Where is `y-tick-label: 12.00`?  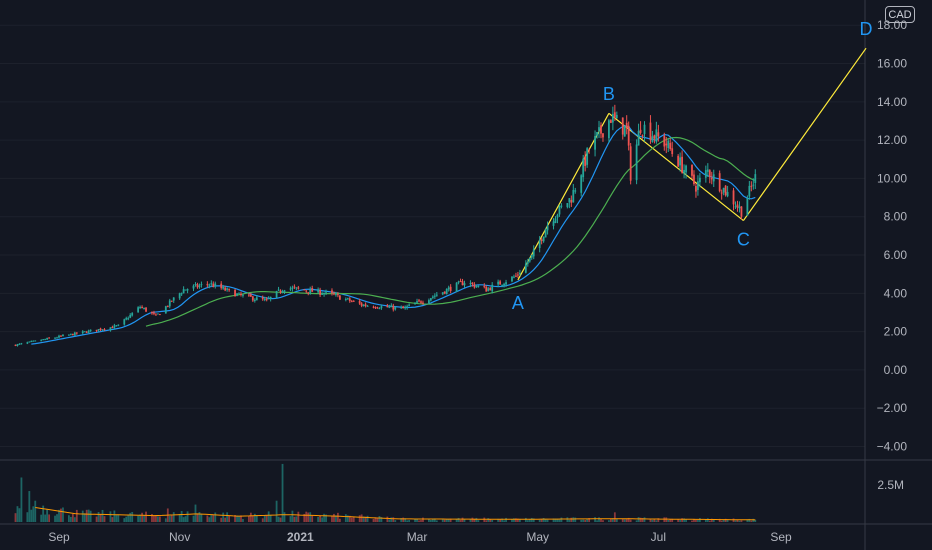 y-tick-label: 12.00 is located at coordinates (892, 140).